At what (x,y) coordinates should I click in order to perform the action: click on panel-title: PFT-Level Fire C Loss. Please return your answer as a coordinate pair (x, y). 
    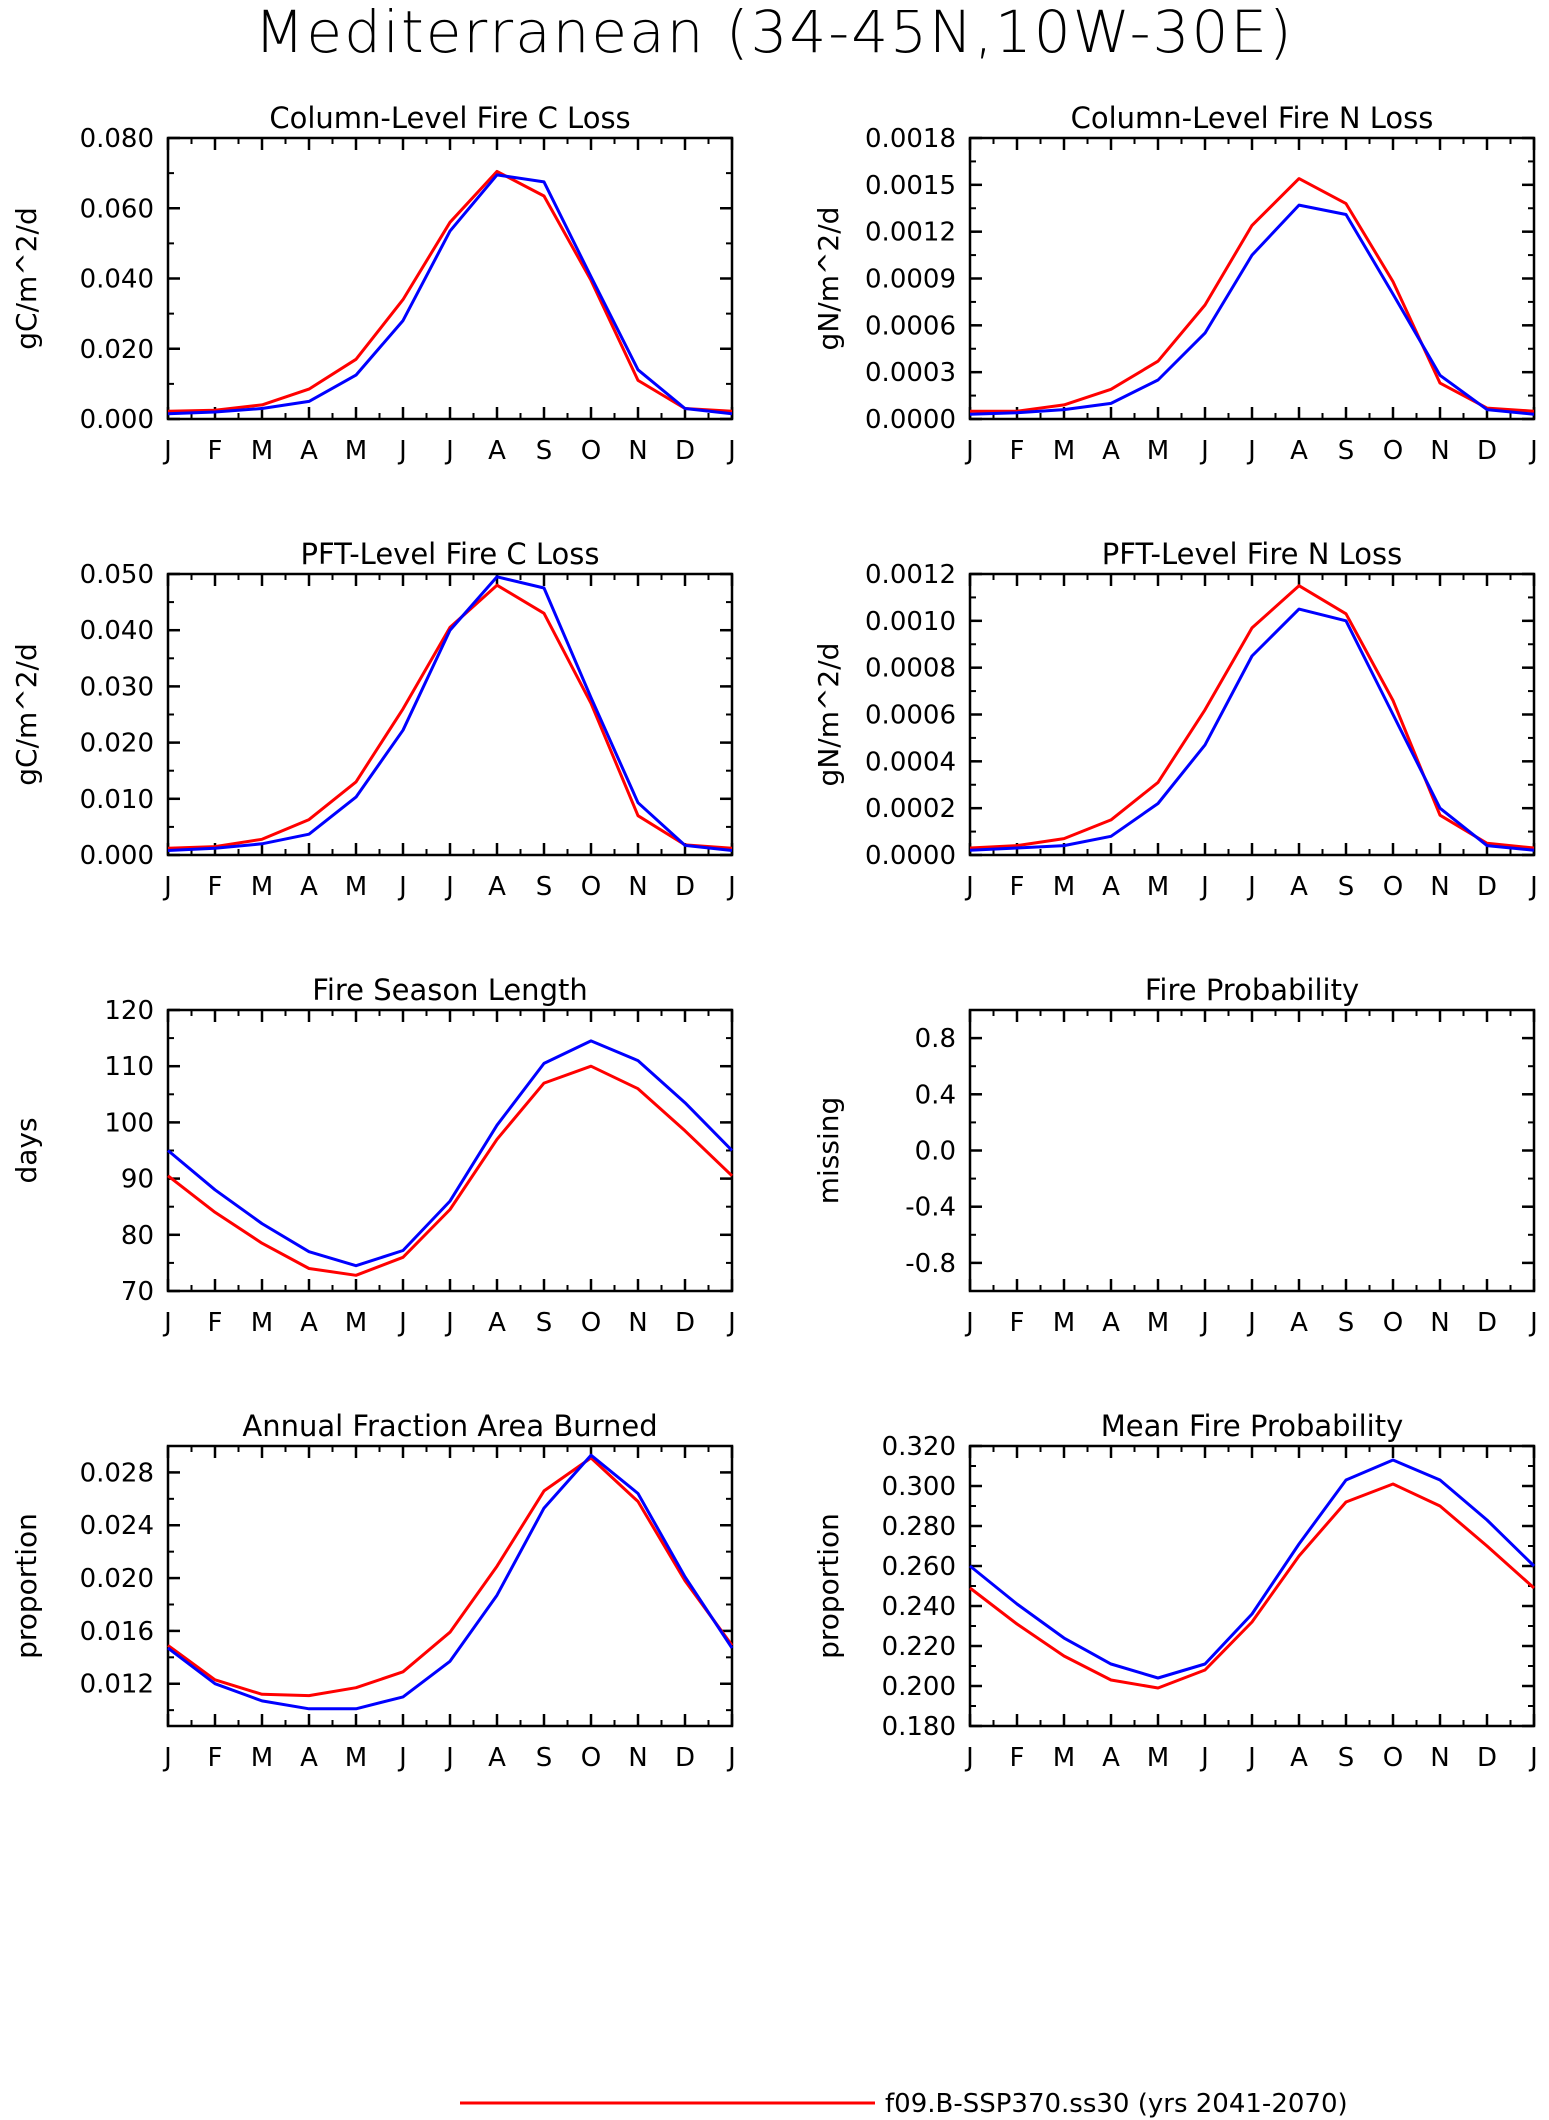
    Looking at the image, I should click on (450, 554).